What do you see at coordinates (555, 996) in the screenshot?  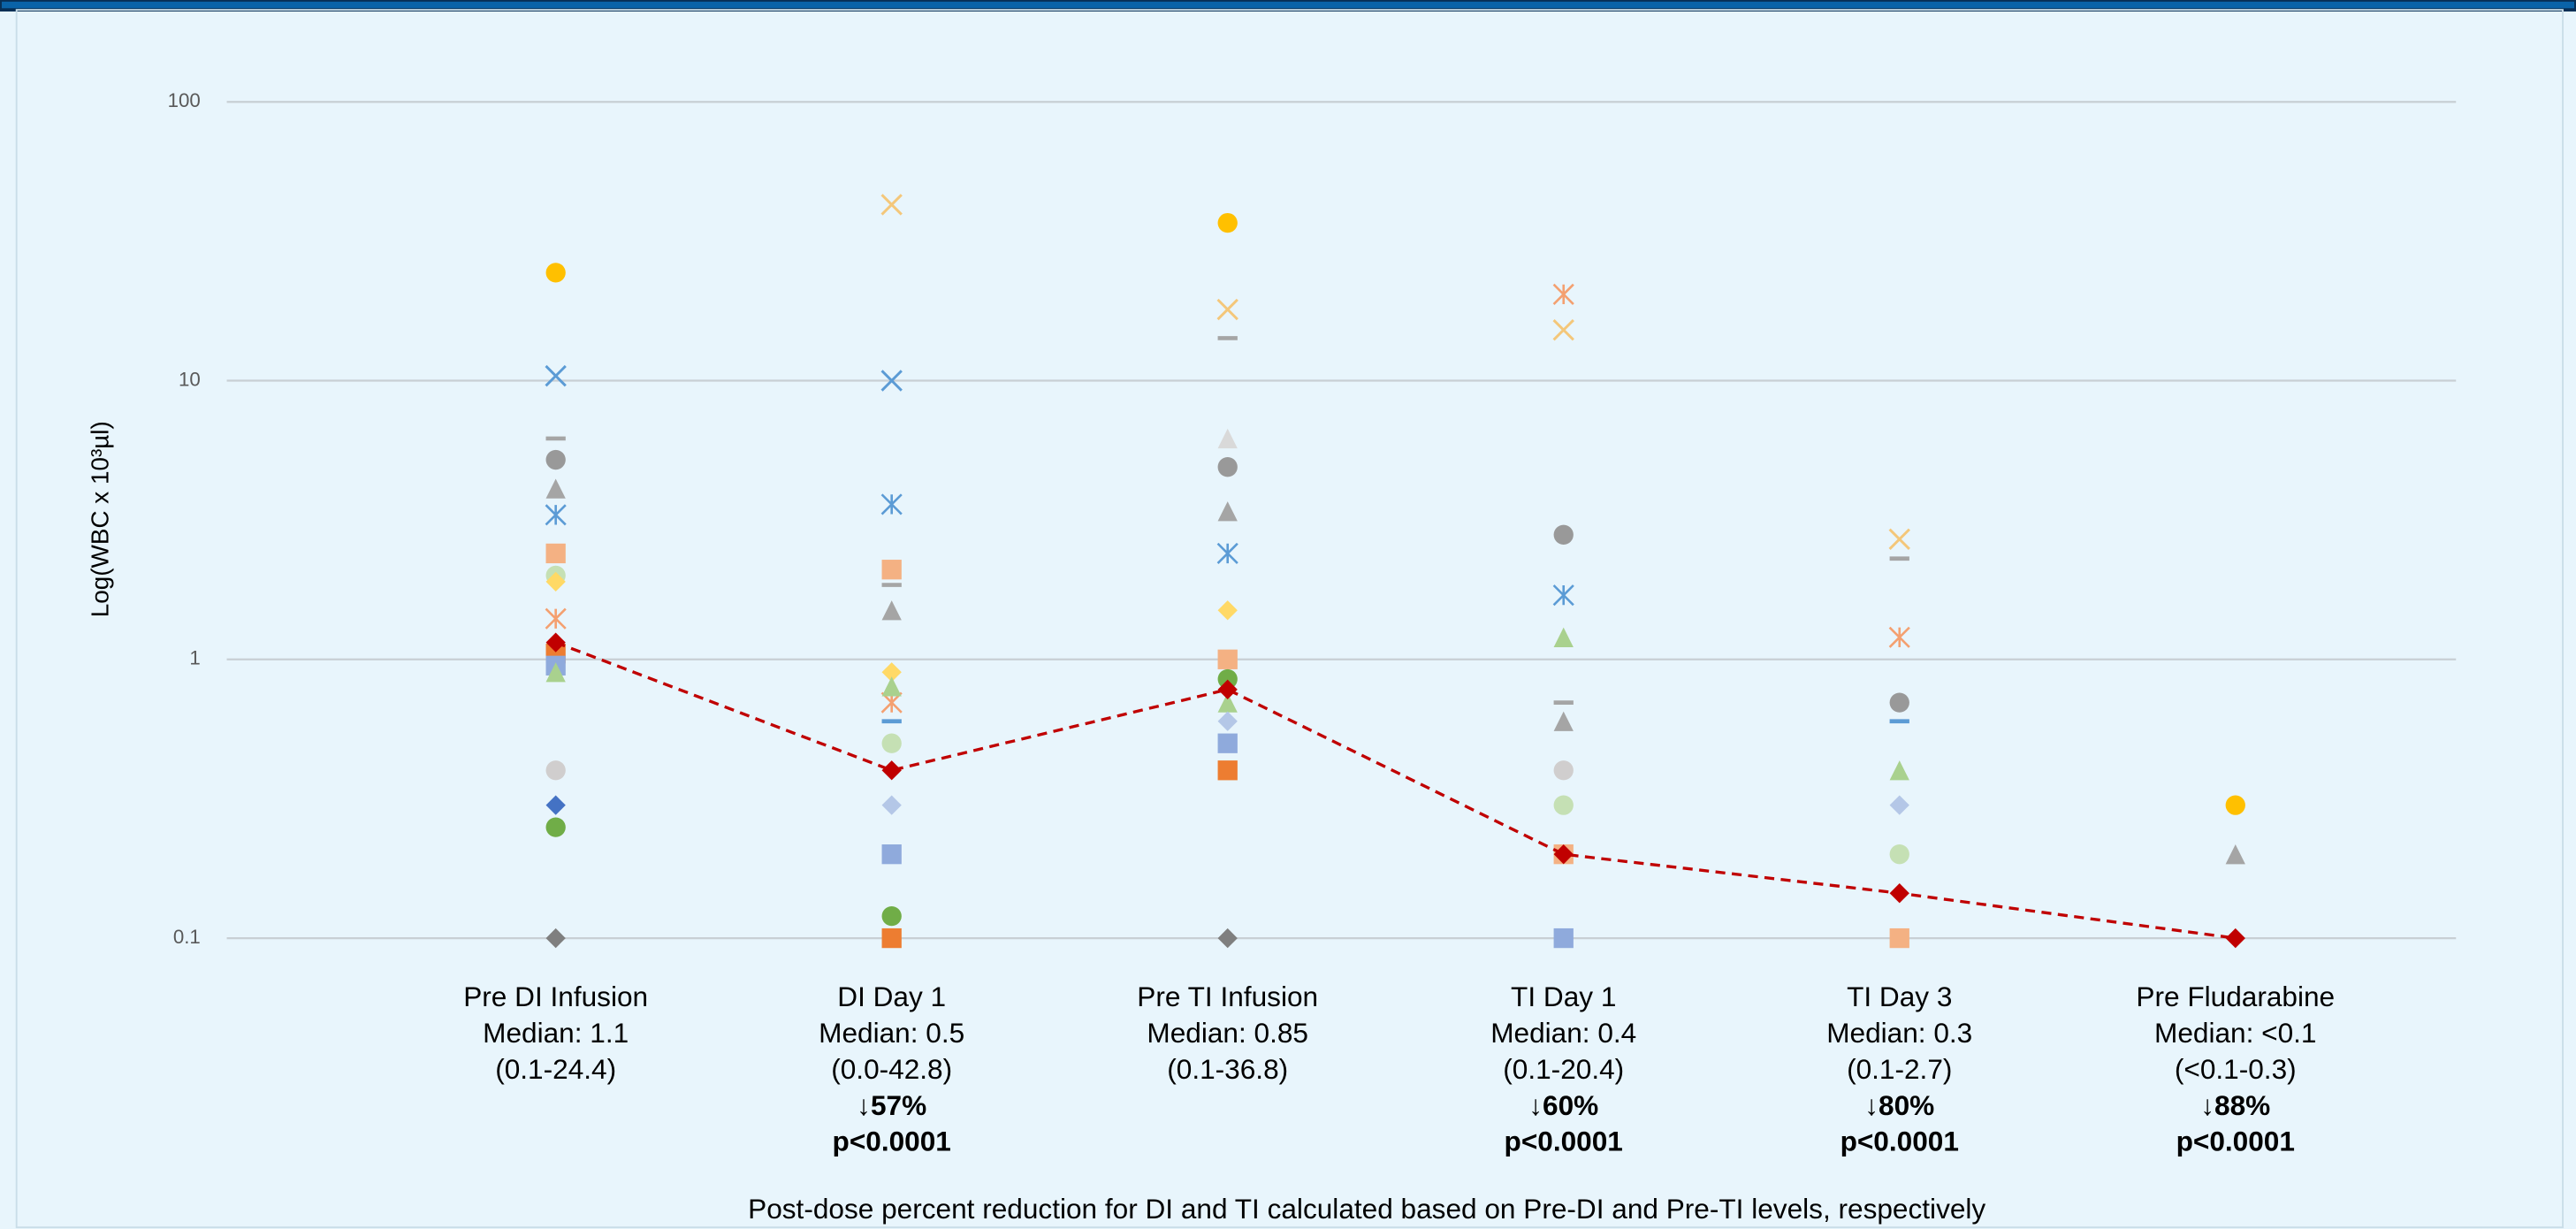 I see `x-tick-label: Pre DI Infusion` at bounding box center [555, 996].